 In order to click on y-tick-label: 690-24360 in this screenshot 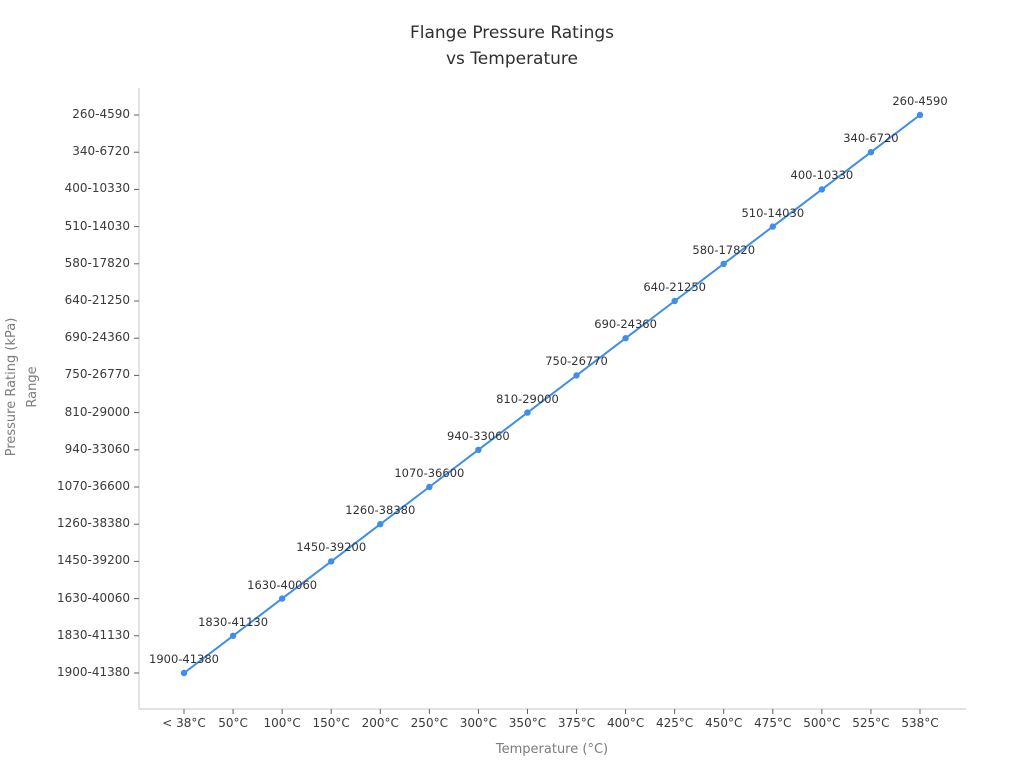, I will do `click(97, 337)`.